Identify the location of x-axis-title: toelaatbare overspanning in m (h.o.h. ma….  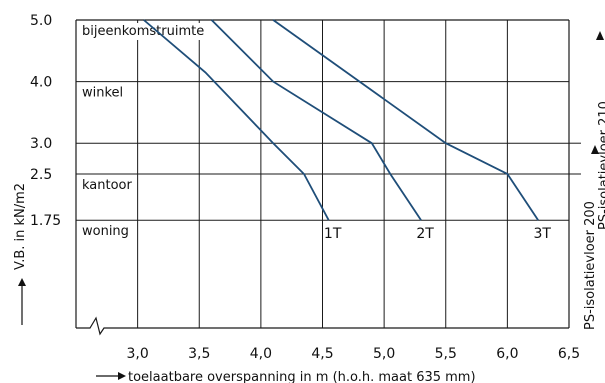
(302, 376).